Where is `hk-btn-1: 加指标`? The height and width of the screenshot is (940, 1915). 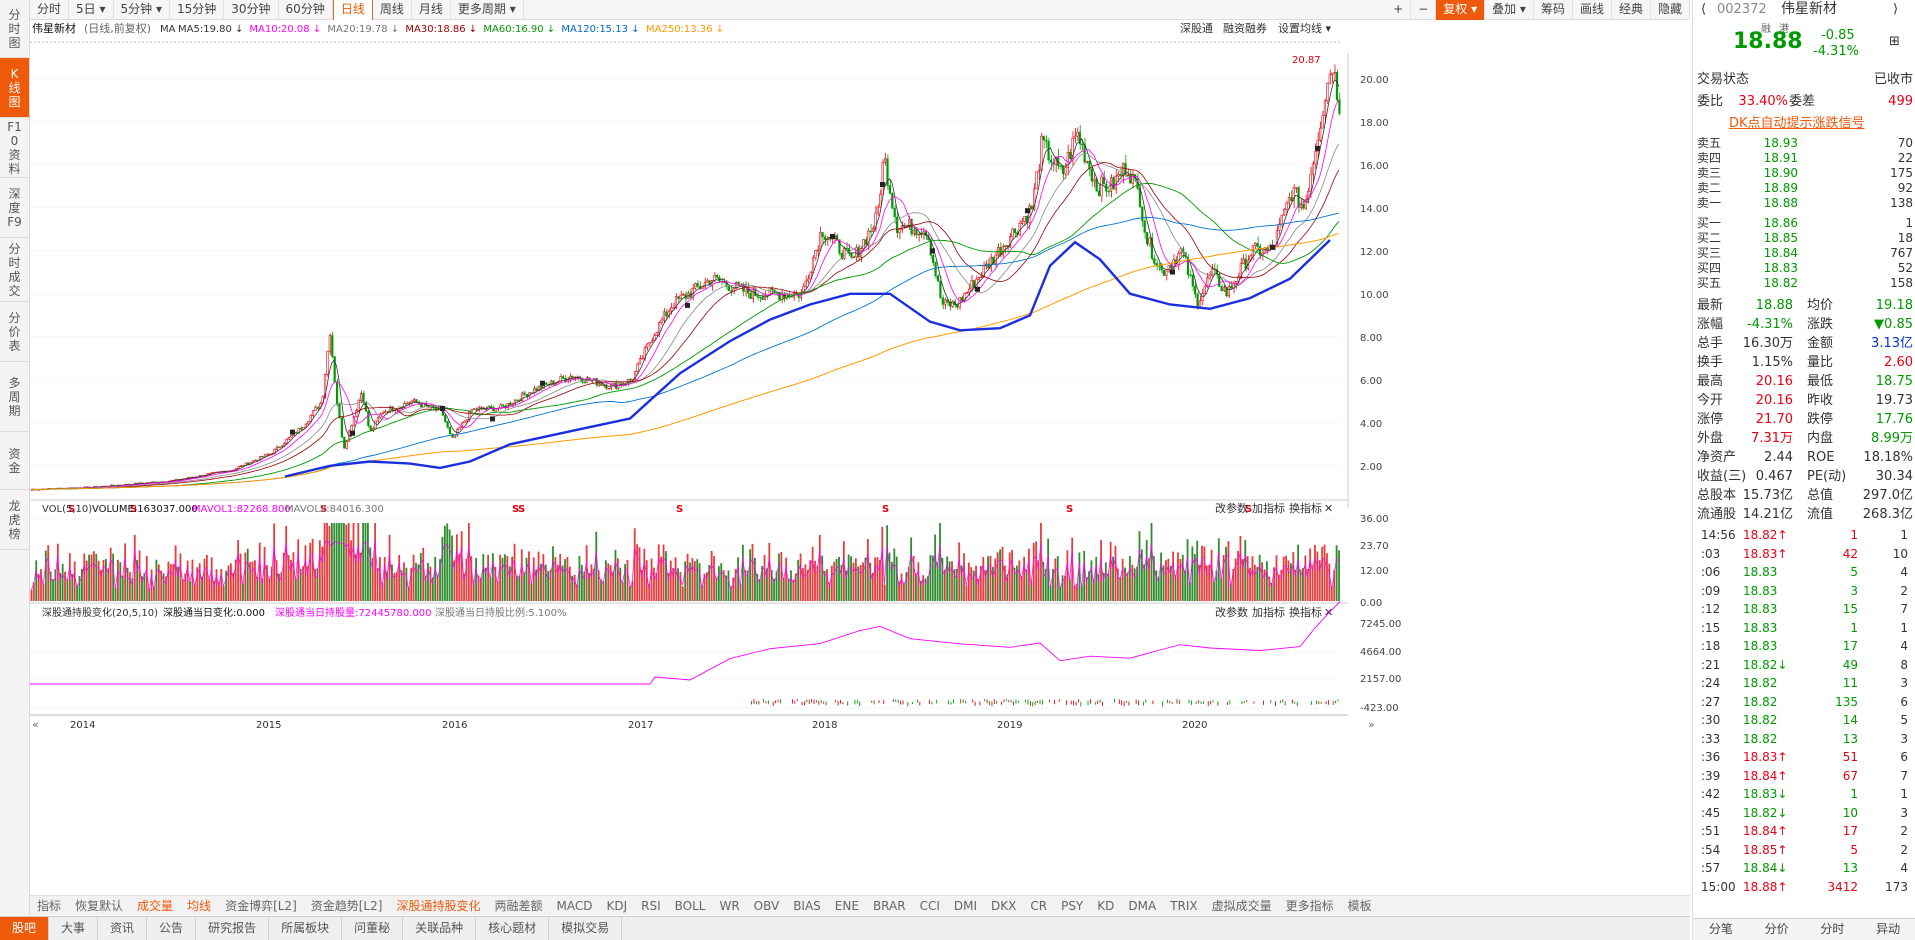
hk-btn-1: 加指标 is located at coordinates (1268, 612).